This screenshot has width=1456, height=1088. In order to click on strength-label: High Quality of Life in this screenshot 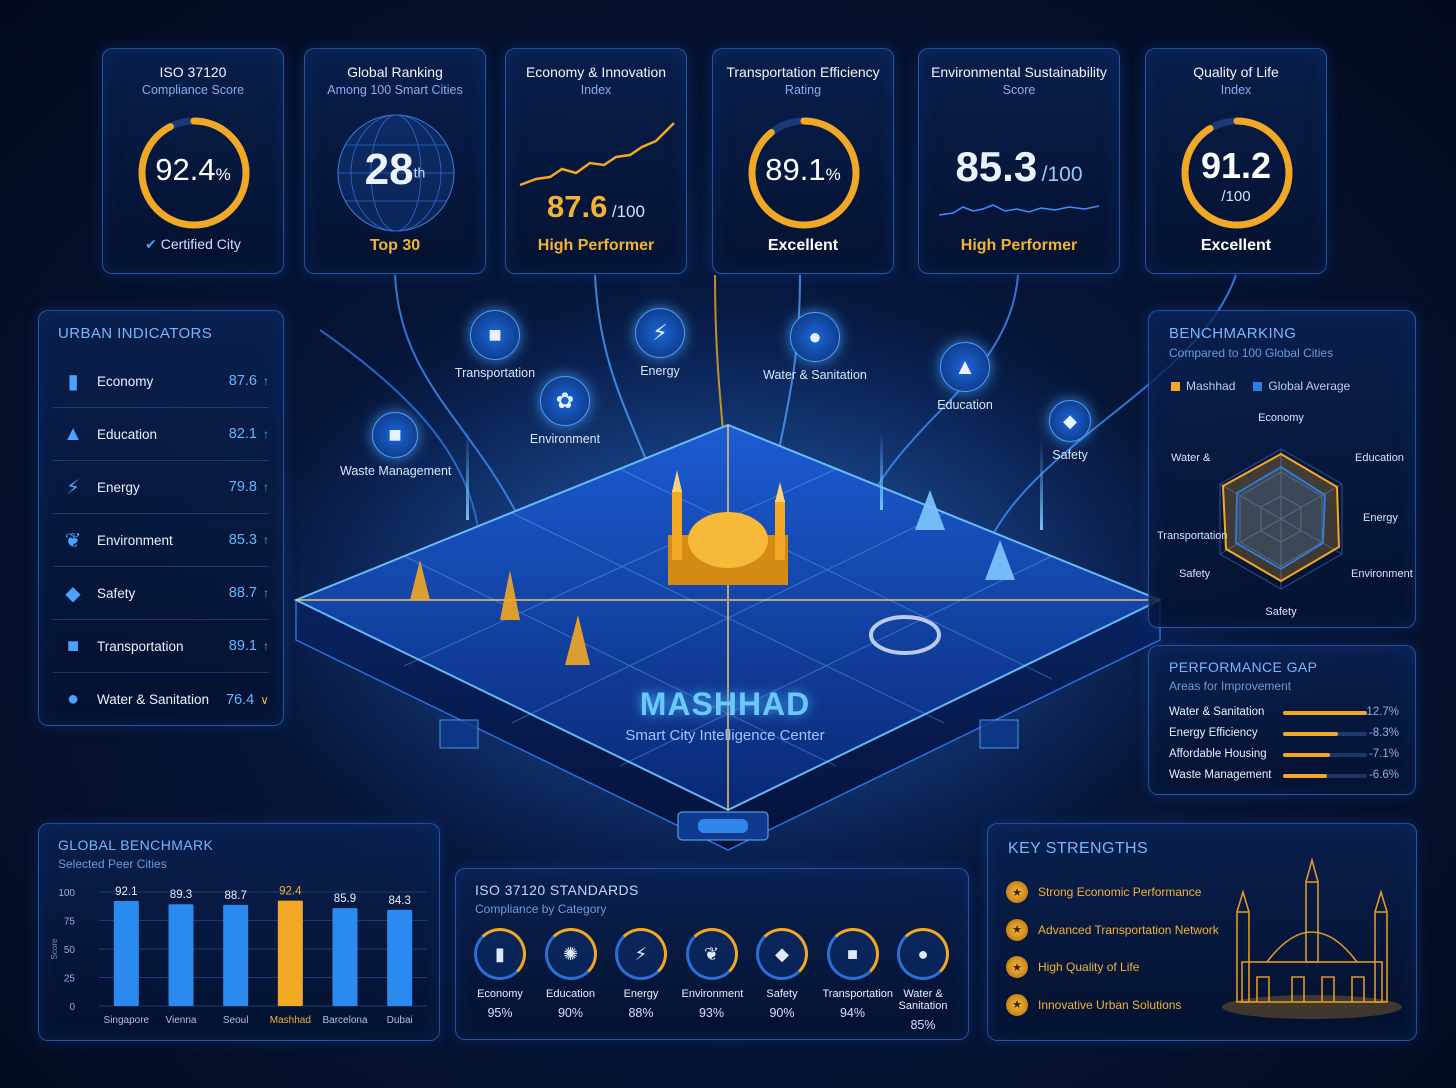, I will do `click(1089, 967)`.